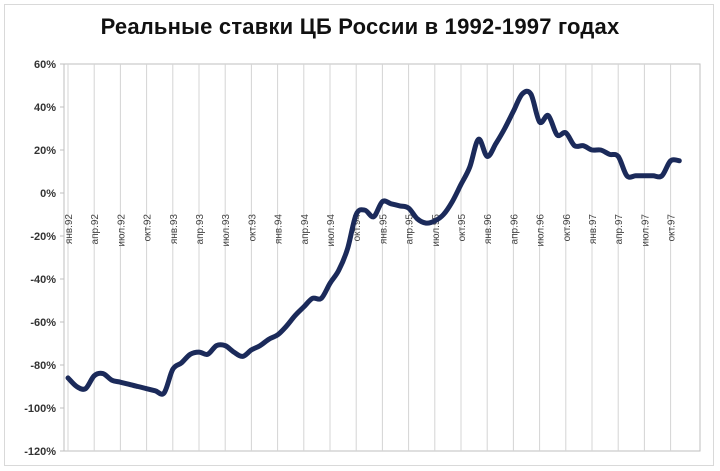  Describe the element at coordinates (383, 229) in the screenshot. I see `x-tick-label-13: янв.95` at that location.